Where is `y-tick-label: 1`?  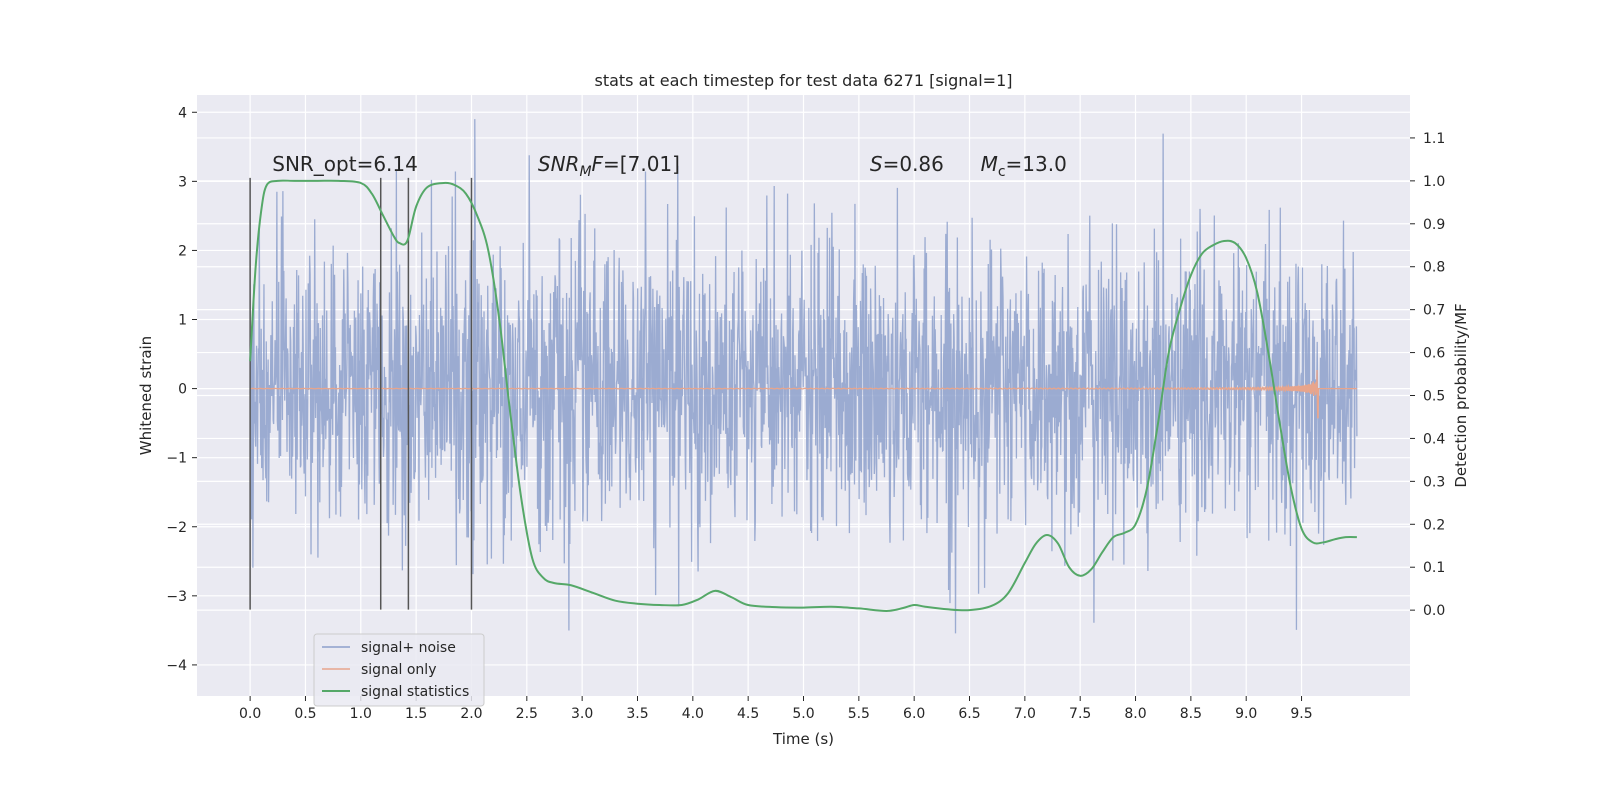
y-tick-label: 1 is located at coordinates (182, 321).